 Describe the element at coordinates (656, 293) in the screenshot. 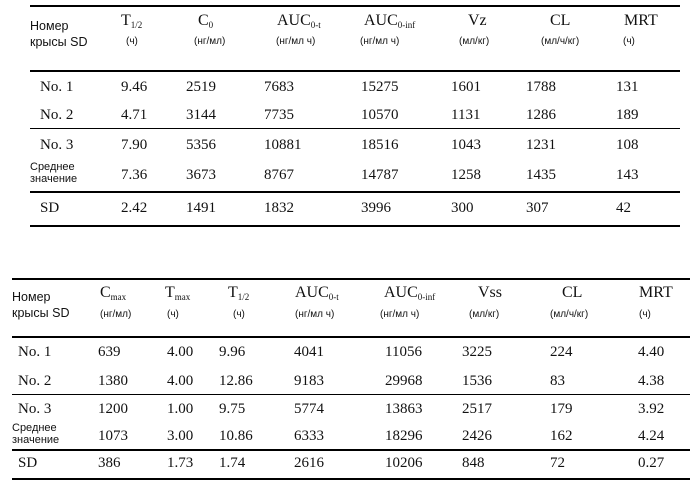

I see `table2-col-header-7: MRT` at that location.